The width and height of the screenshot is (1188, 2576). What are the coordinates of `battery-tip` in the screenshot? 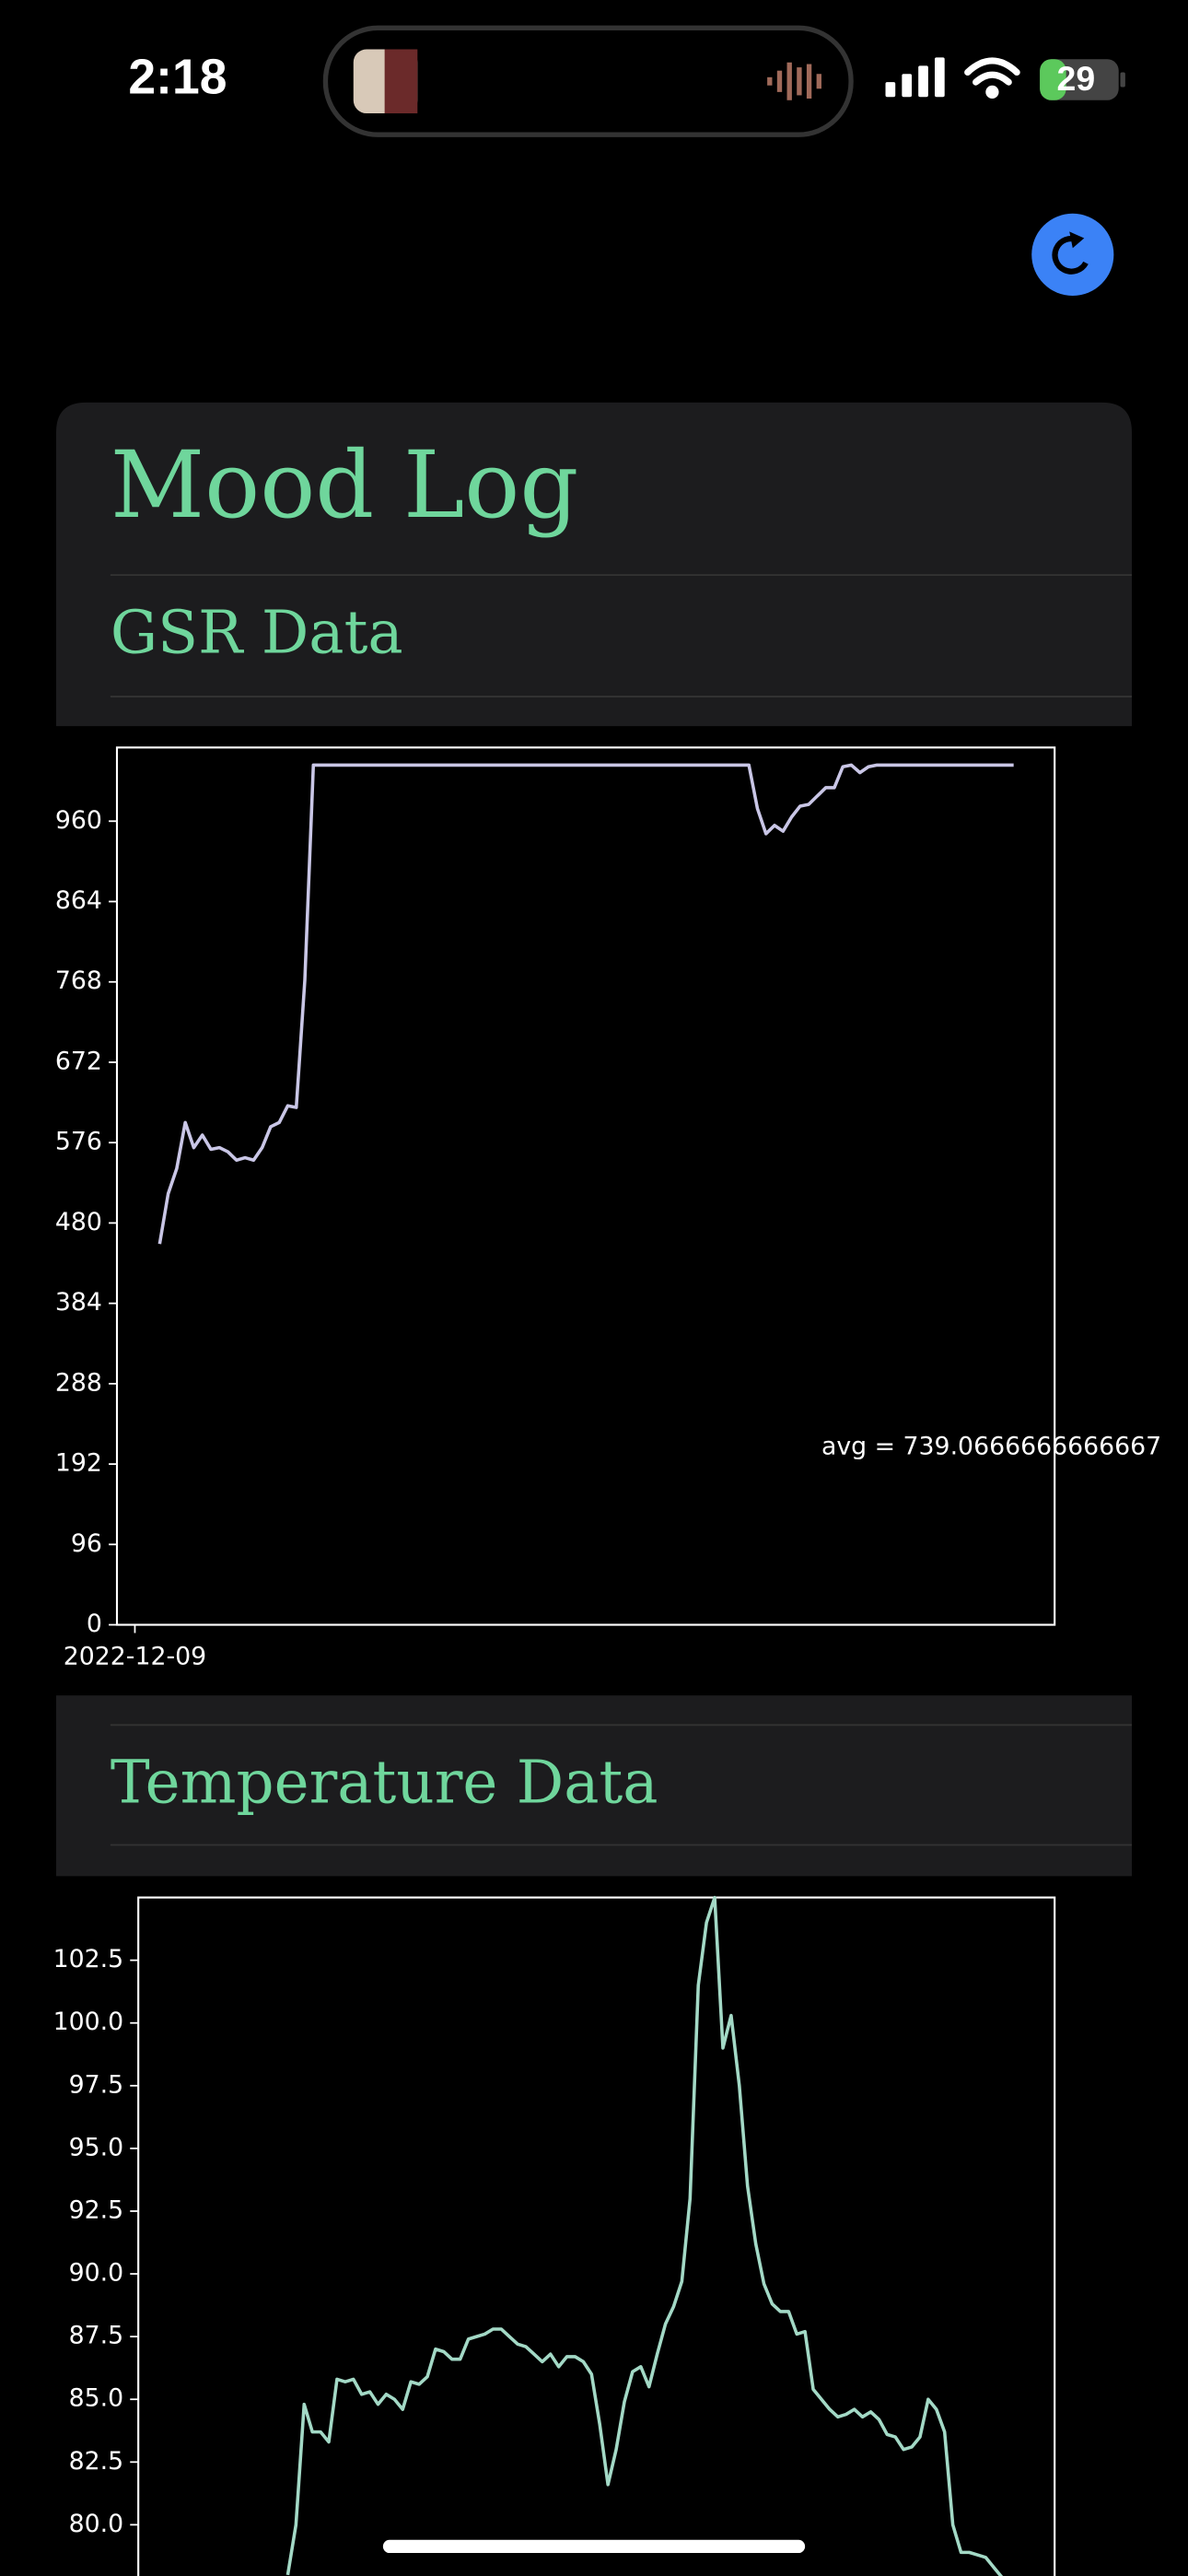 It's located at (1122, 80).